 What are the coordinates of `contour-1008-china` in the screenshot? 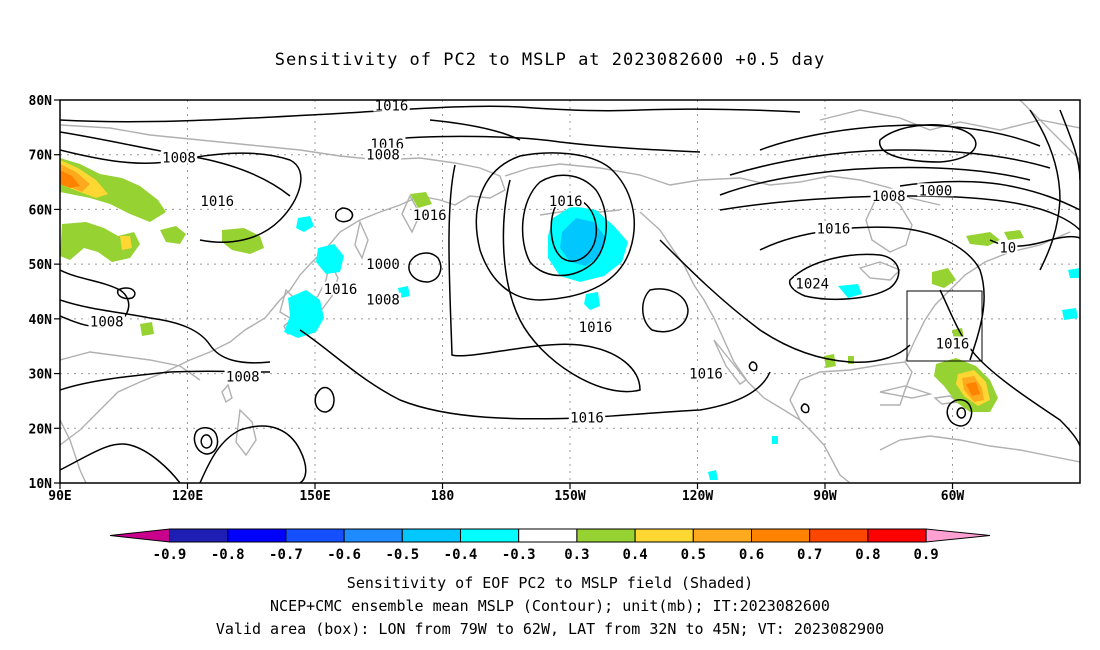 It's located at (95, 298).